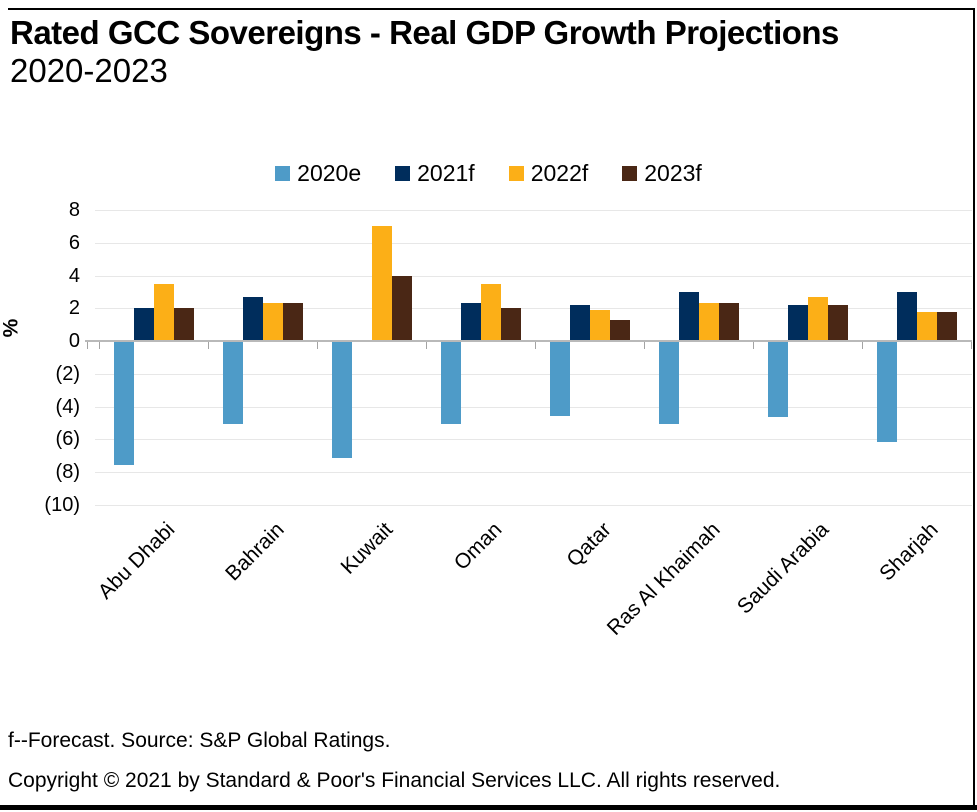 This screenshot has width=977, height=812. What do you see at coordinates (199, 740) in the screenshot?
I see `footer-note: f--Forecast. Source: S&P Global Ratings.` at bounding box center [199, 740].